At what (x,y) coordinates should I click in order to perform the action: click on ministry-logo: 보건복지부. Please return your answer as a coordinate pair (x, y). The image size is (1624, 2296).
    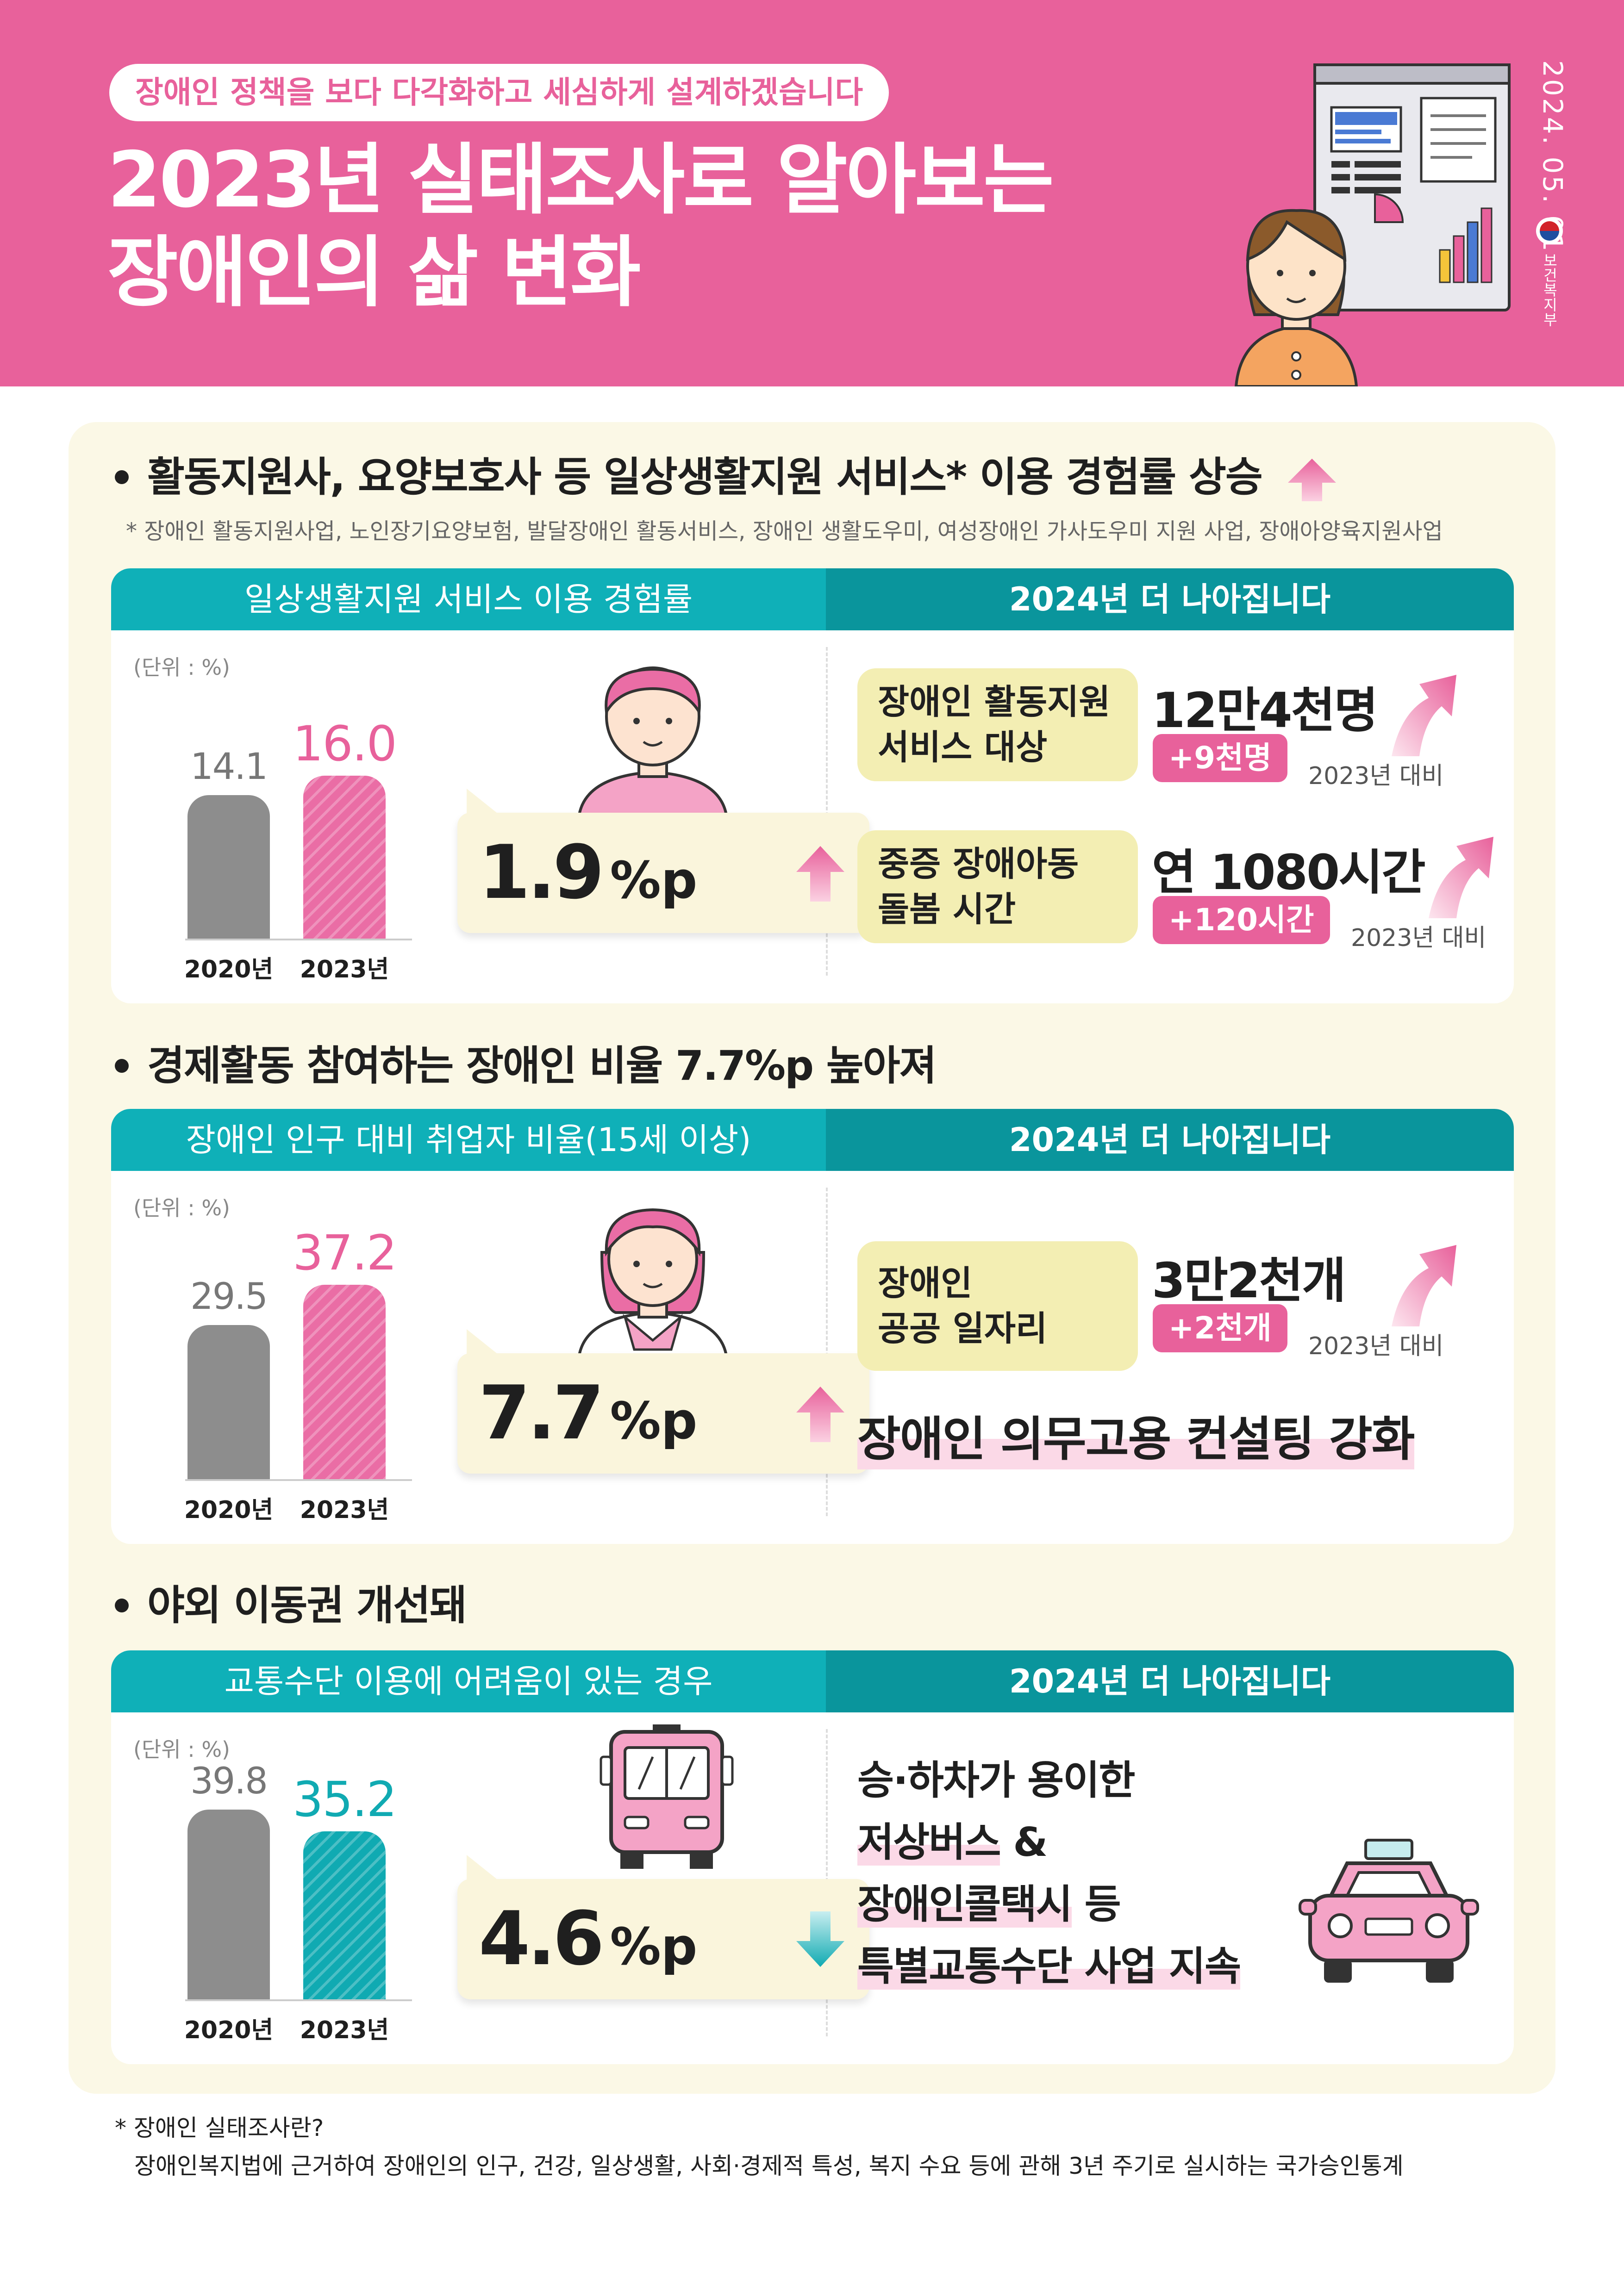
    Looking at the image, I should click on (1549, 272).